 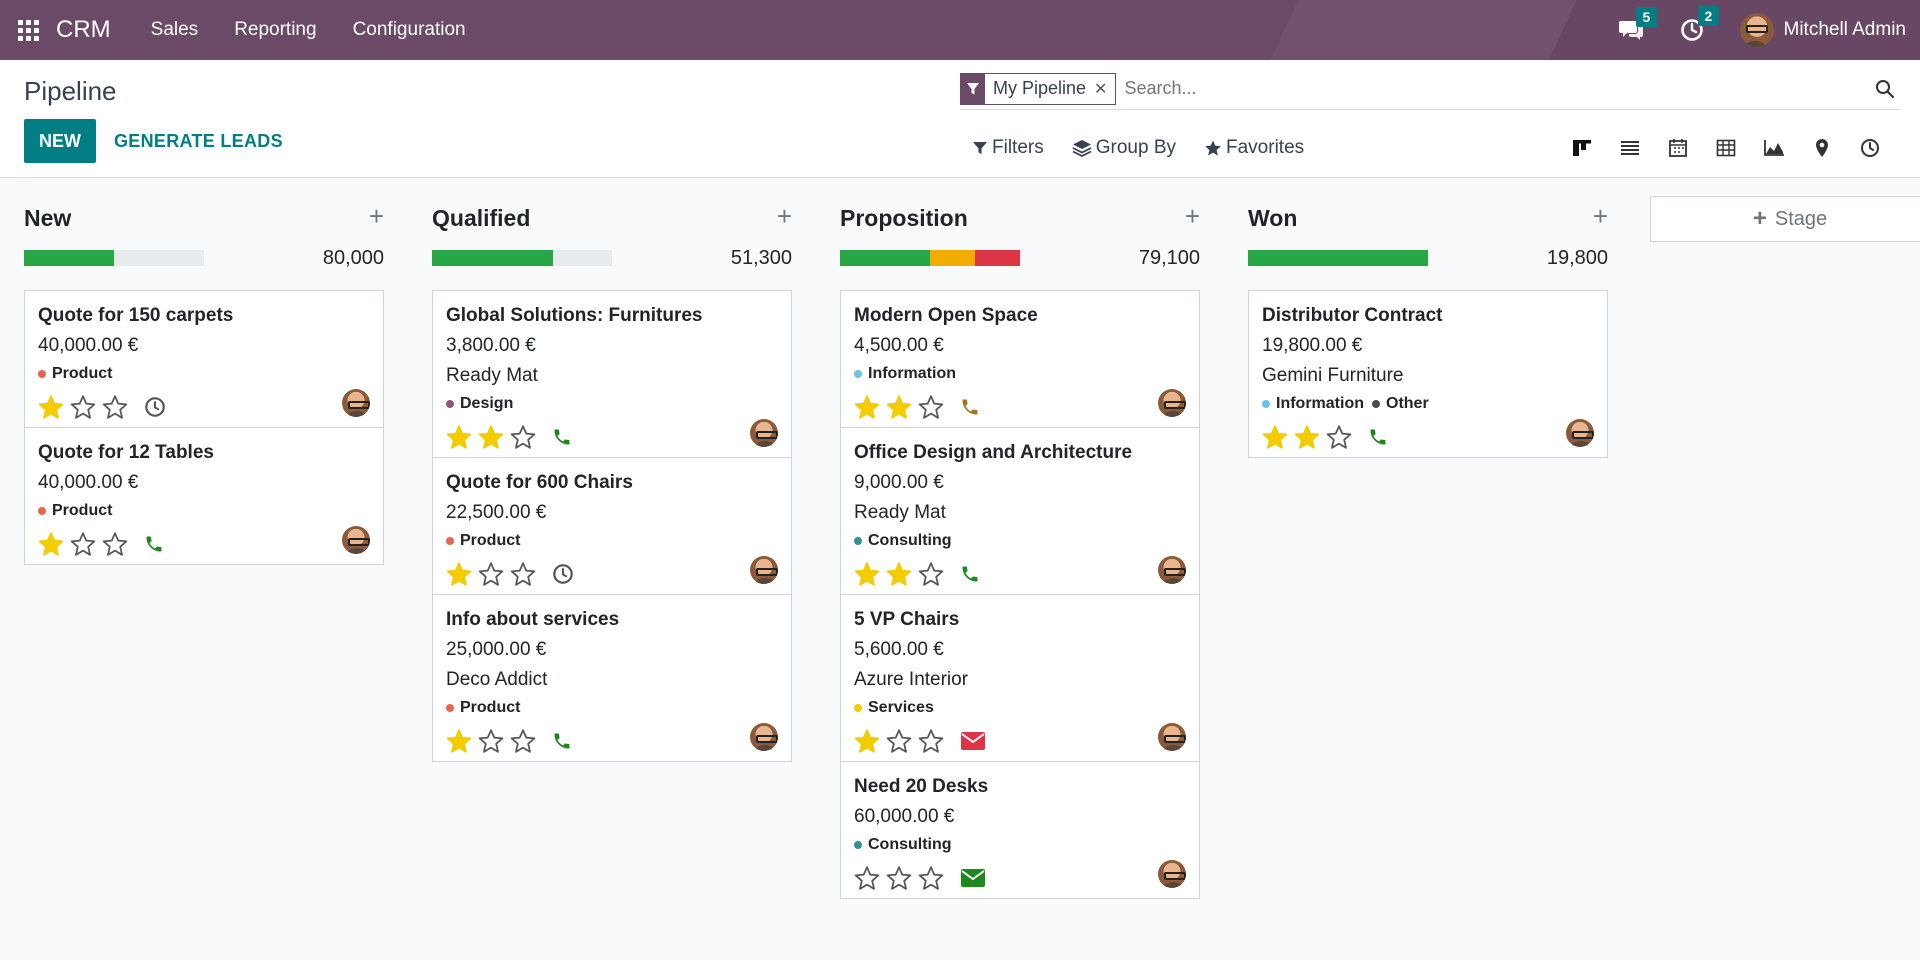 What do you see at coordinates (1020, 830) in the screenshot?
I see `kanban-card: Need 20 Desks 60,000.00 € Consulting` at bounding box center [1020, 830].